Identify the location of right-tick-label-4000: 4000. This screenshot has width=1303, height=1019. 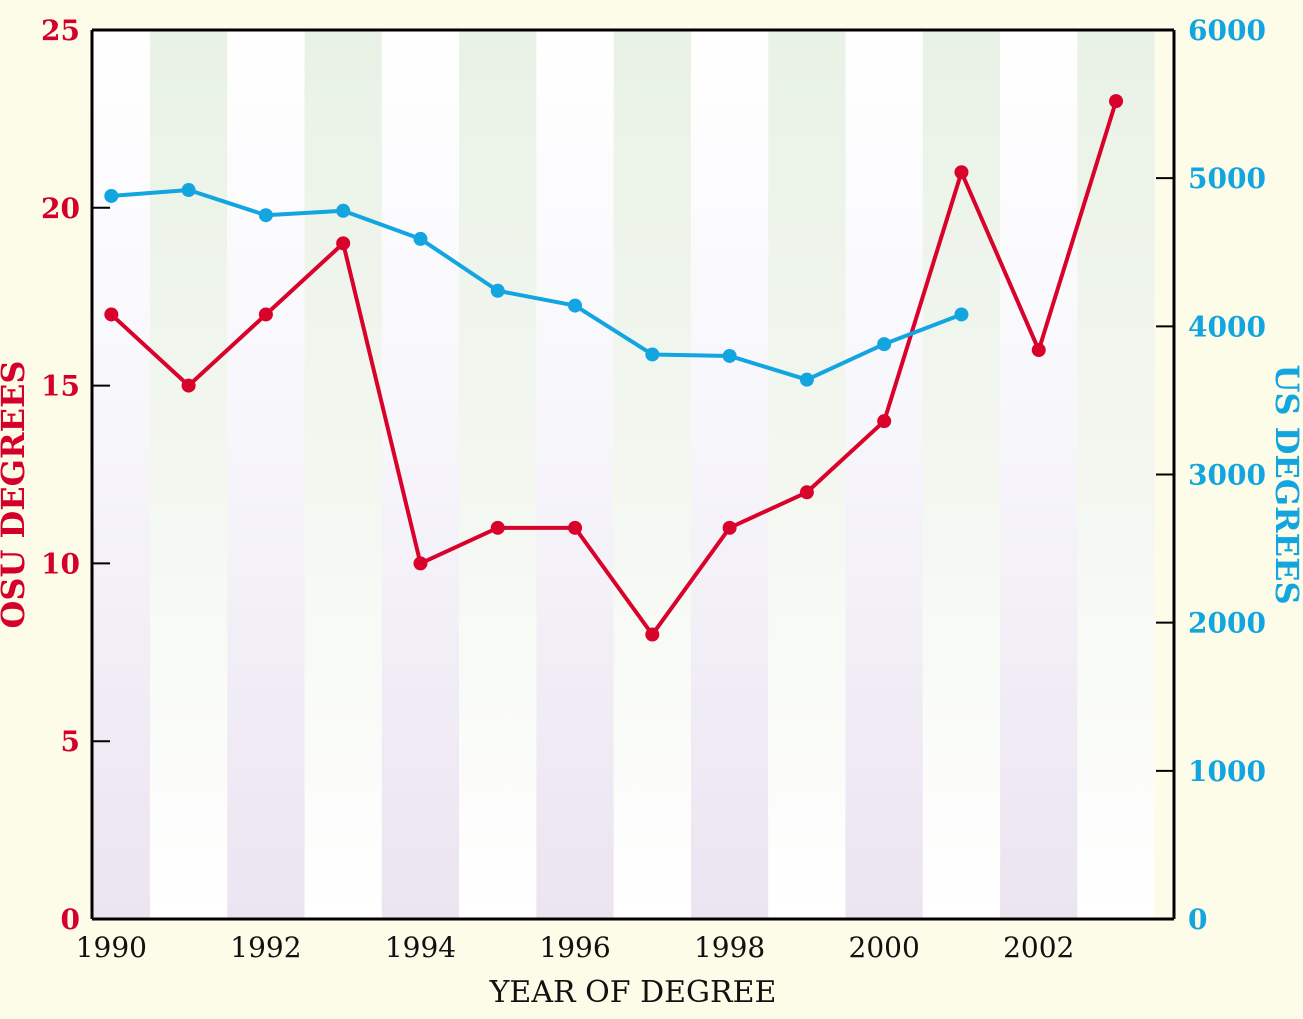
(1227, 326).